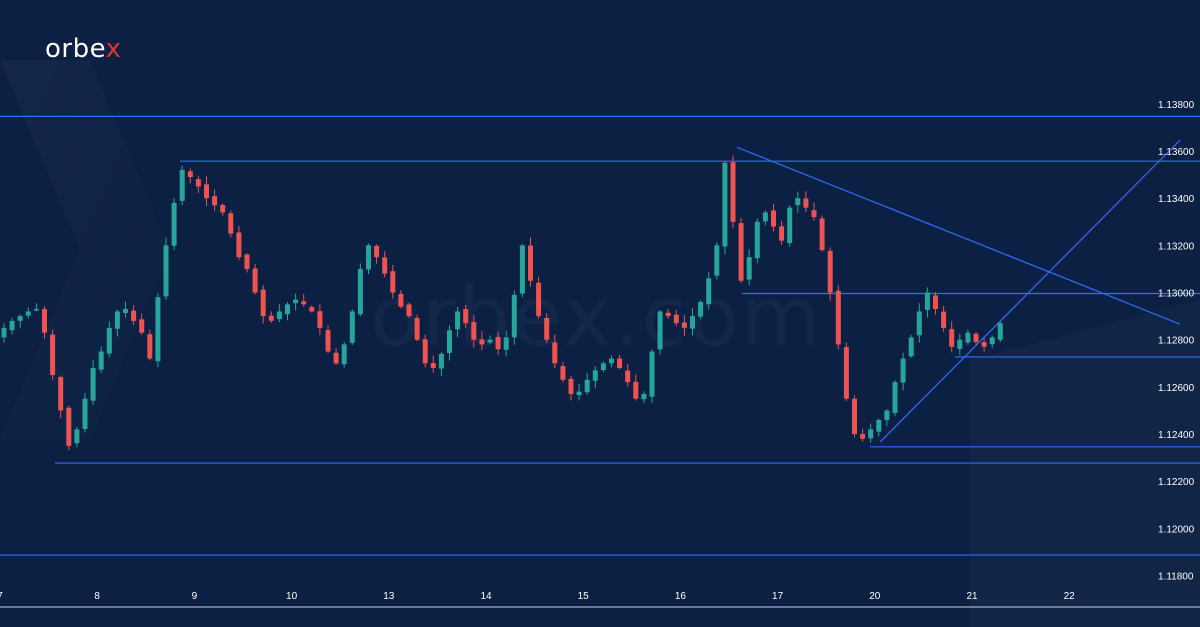 Image resolution: width=1200 pixels, height=627 pixels. What do you see at coordinates (1176, 105) in the screenshot?
I see `y-tick-label: 1.13800` at bounding box center [1176, 105].